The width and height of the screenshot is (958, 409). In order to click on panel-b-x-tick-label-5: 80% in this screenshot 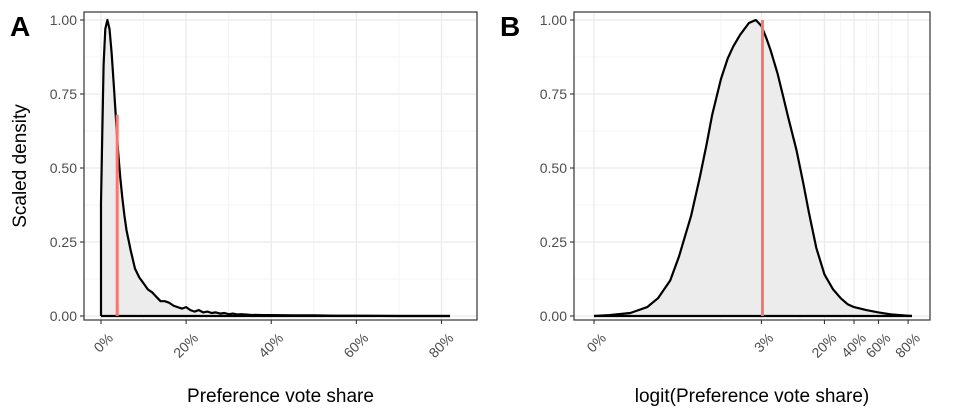, I will do `click(907, 345)`.